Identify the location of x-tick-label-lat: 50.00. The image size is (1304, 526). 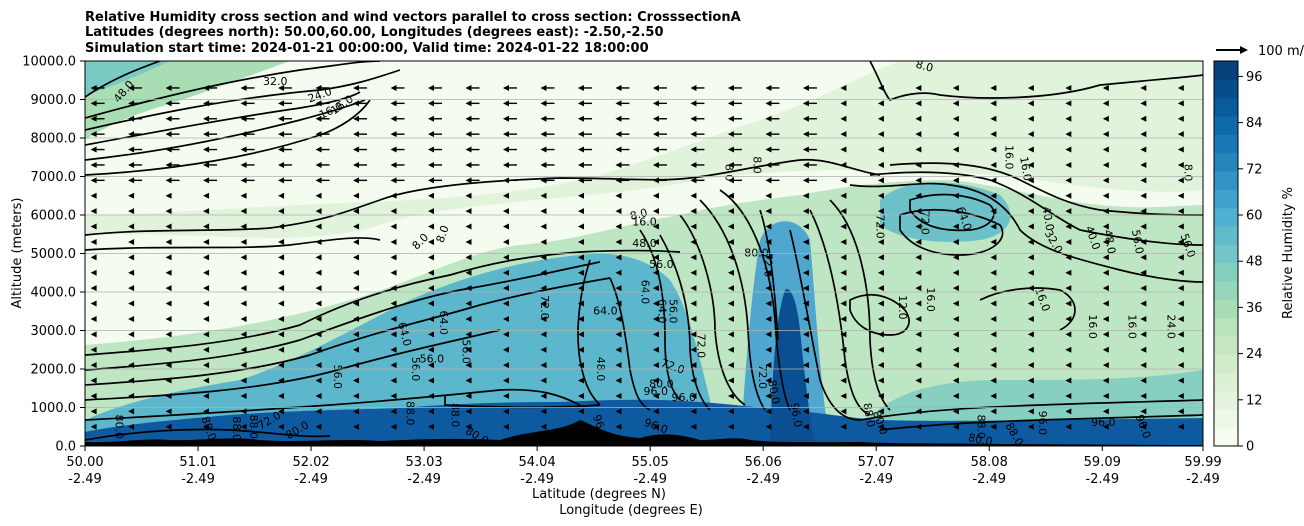
(84, 462).